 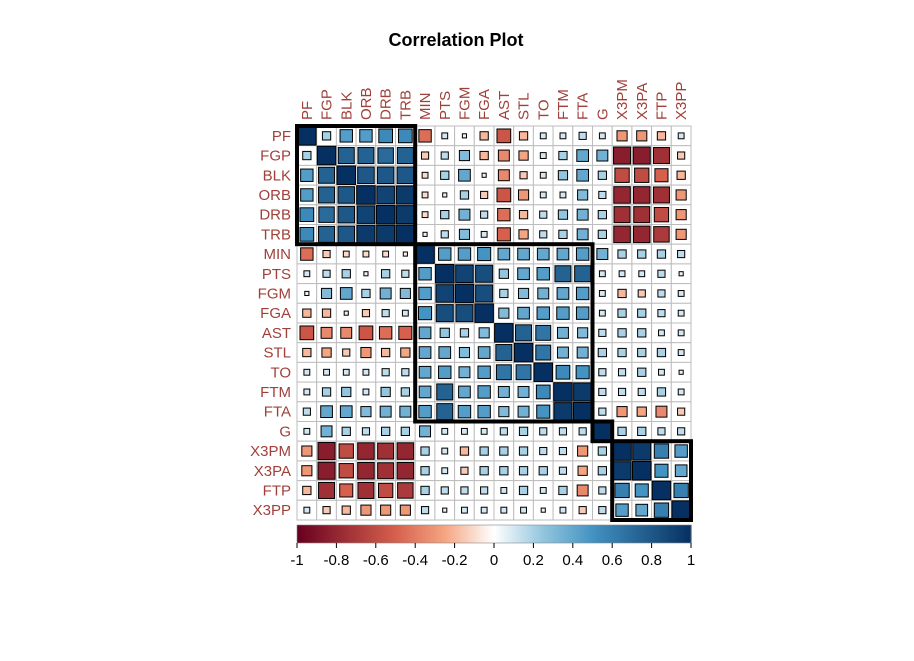 What do you see at coordinates (563, 254) in the screenshot?
I see `corr-square-min-ftm` at bounding box center [563, 254].